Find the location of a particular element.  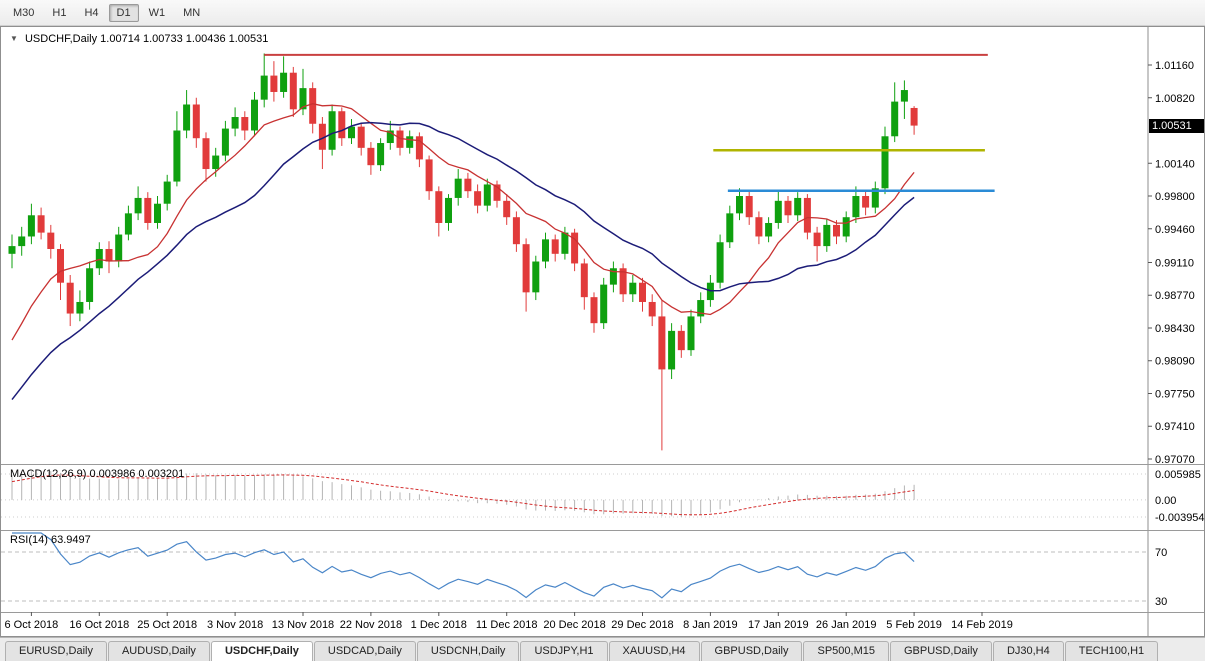

chart-tab-usdjpy-h1: USDJPY,H1 is located at coordinates (564, 651).